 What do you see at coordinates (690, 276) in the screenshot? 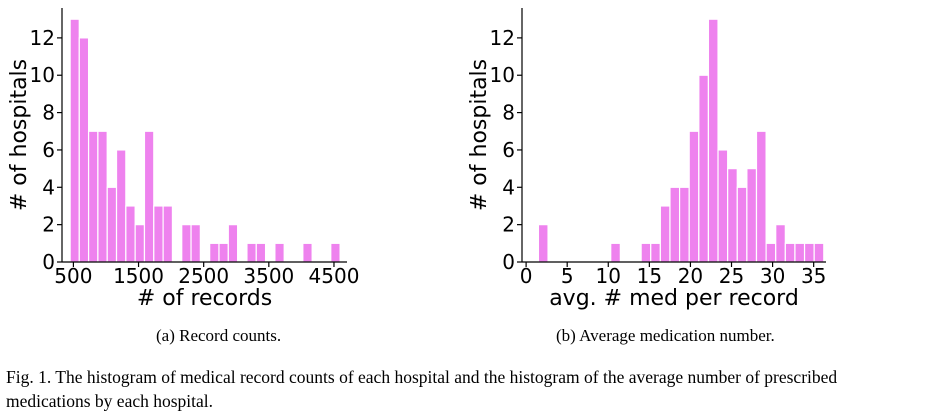
I see `x-tick-label: 20` at bounding box center [690, 276].